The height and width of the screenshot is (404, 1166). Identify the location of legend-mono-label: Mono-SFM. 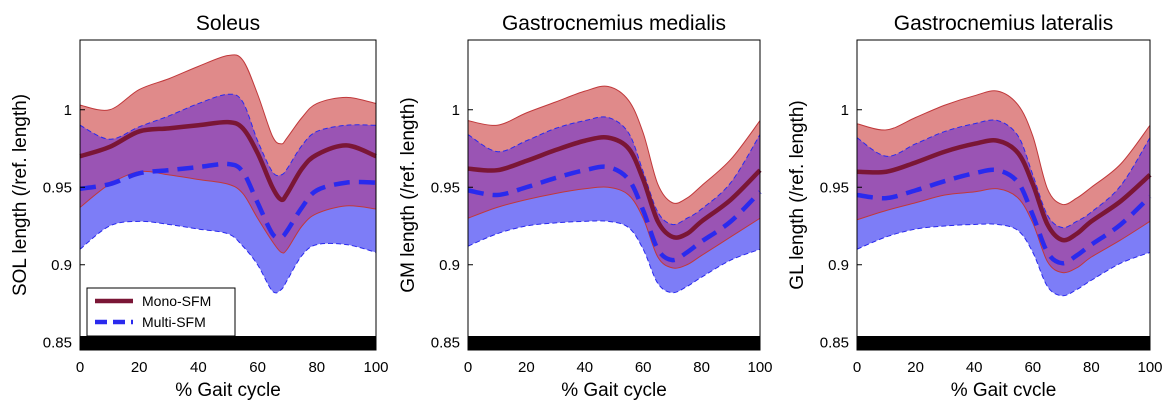
(176, 301).